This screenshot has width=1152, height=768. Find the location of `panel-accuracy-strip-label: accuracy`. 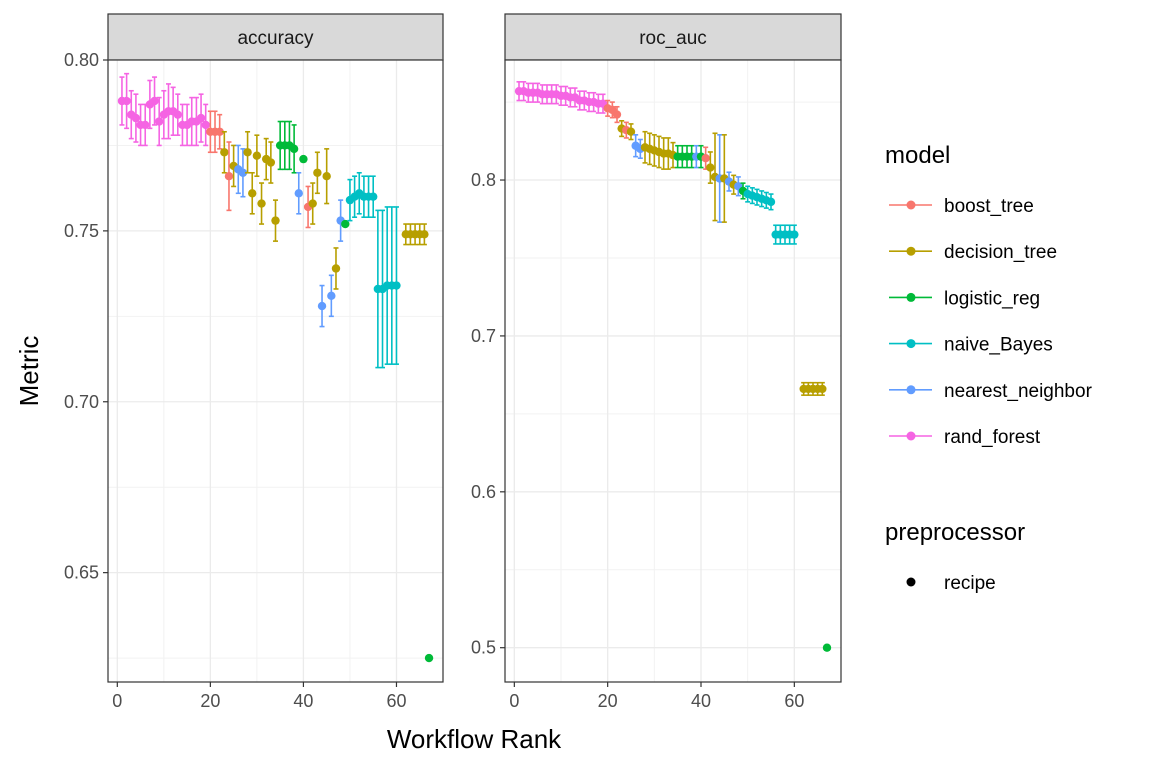

panel-accuracy-strip-label: accuracy is located at coordinates (275, 38).